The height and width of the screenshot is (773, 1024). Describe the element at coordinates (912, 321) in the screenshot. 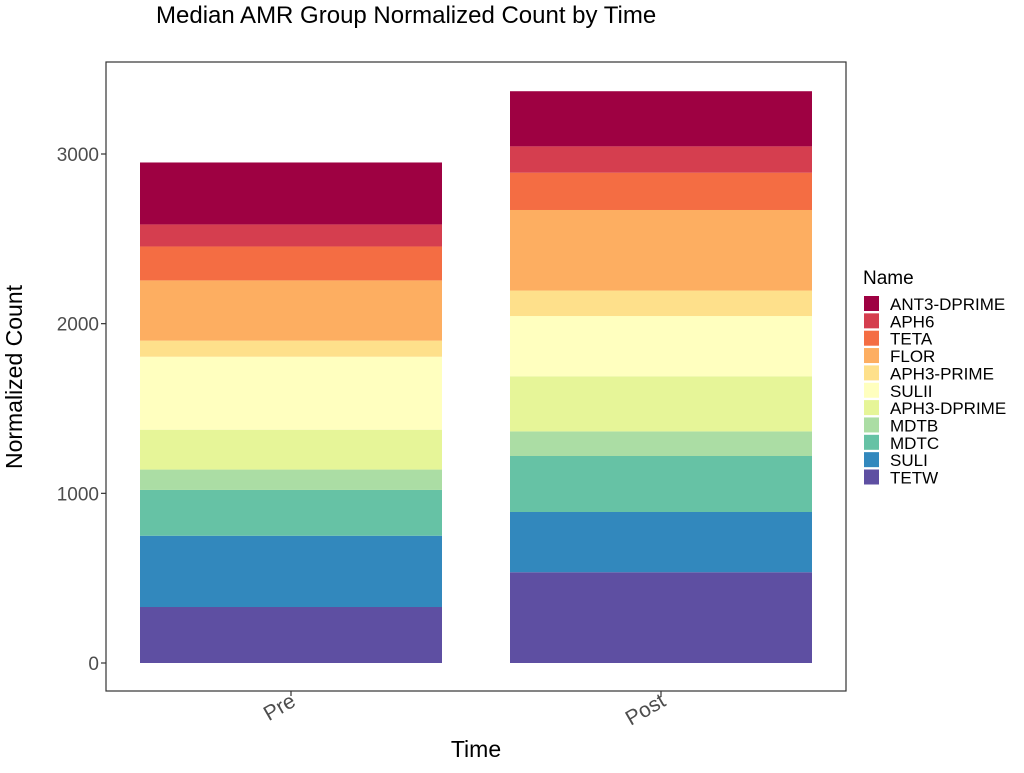

I see `legend-label-aph6: APH6` at that location.